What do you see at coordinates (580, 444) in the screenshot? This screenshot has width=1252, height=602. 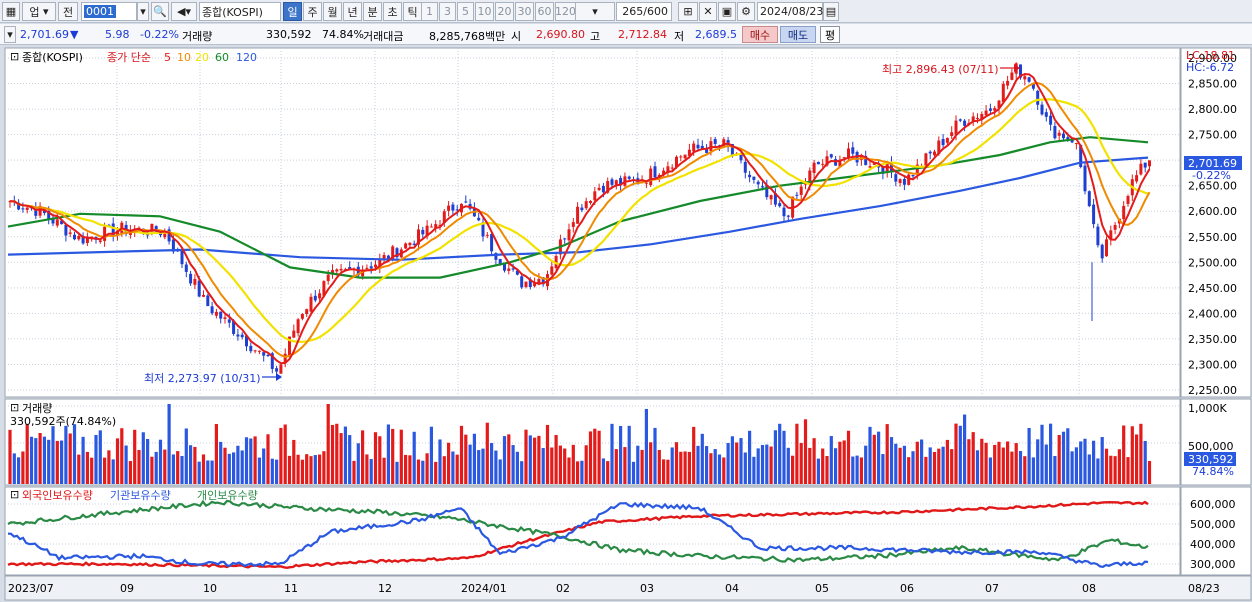 I see `volume-bars` at bounding box center [580, 444].